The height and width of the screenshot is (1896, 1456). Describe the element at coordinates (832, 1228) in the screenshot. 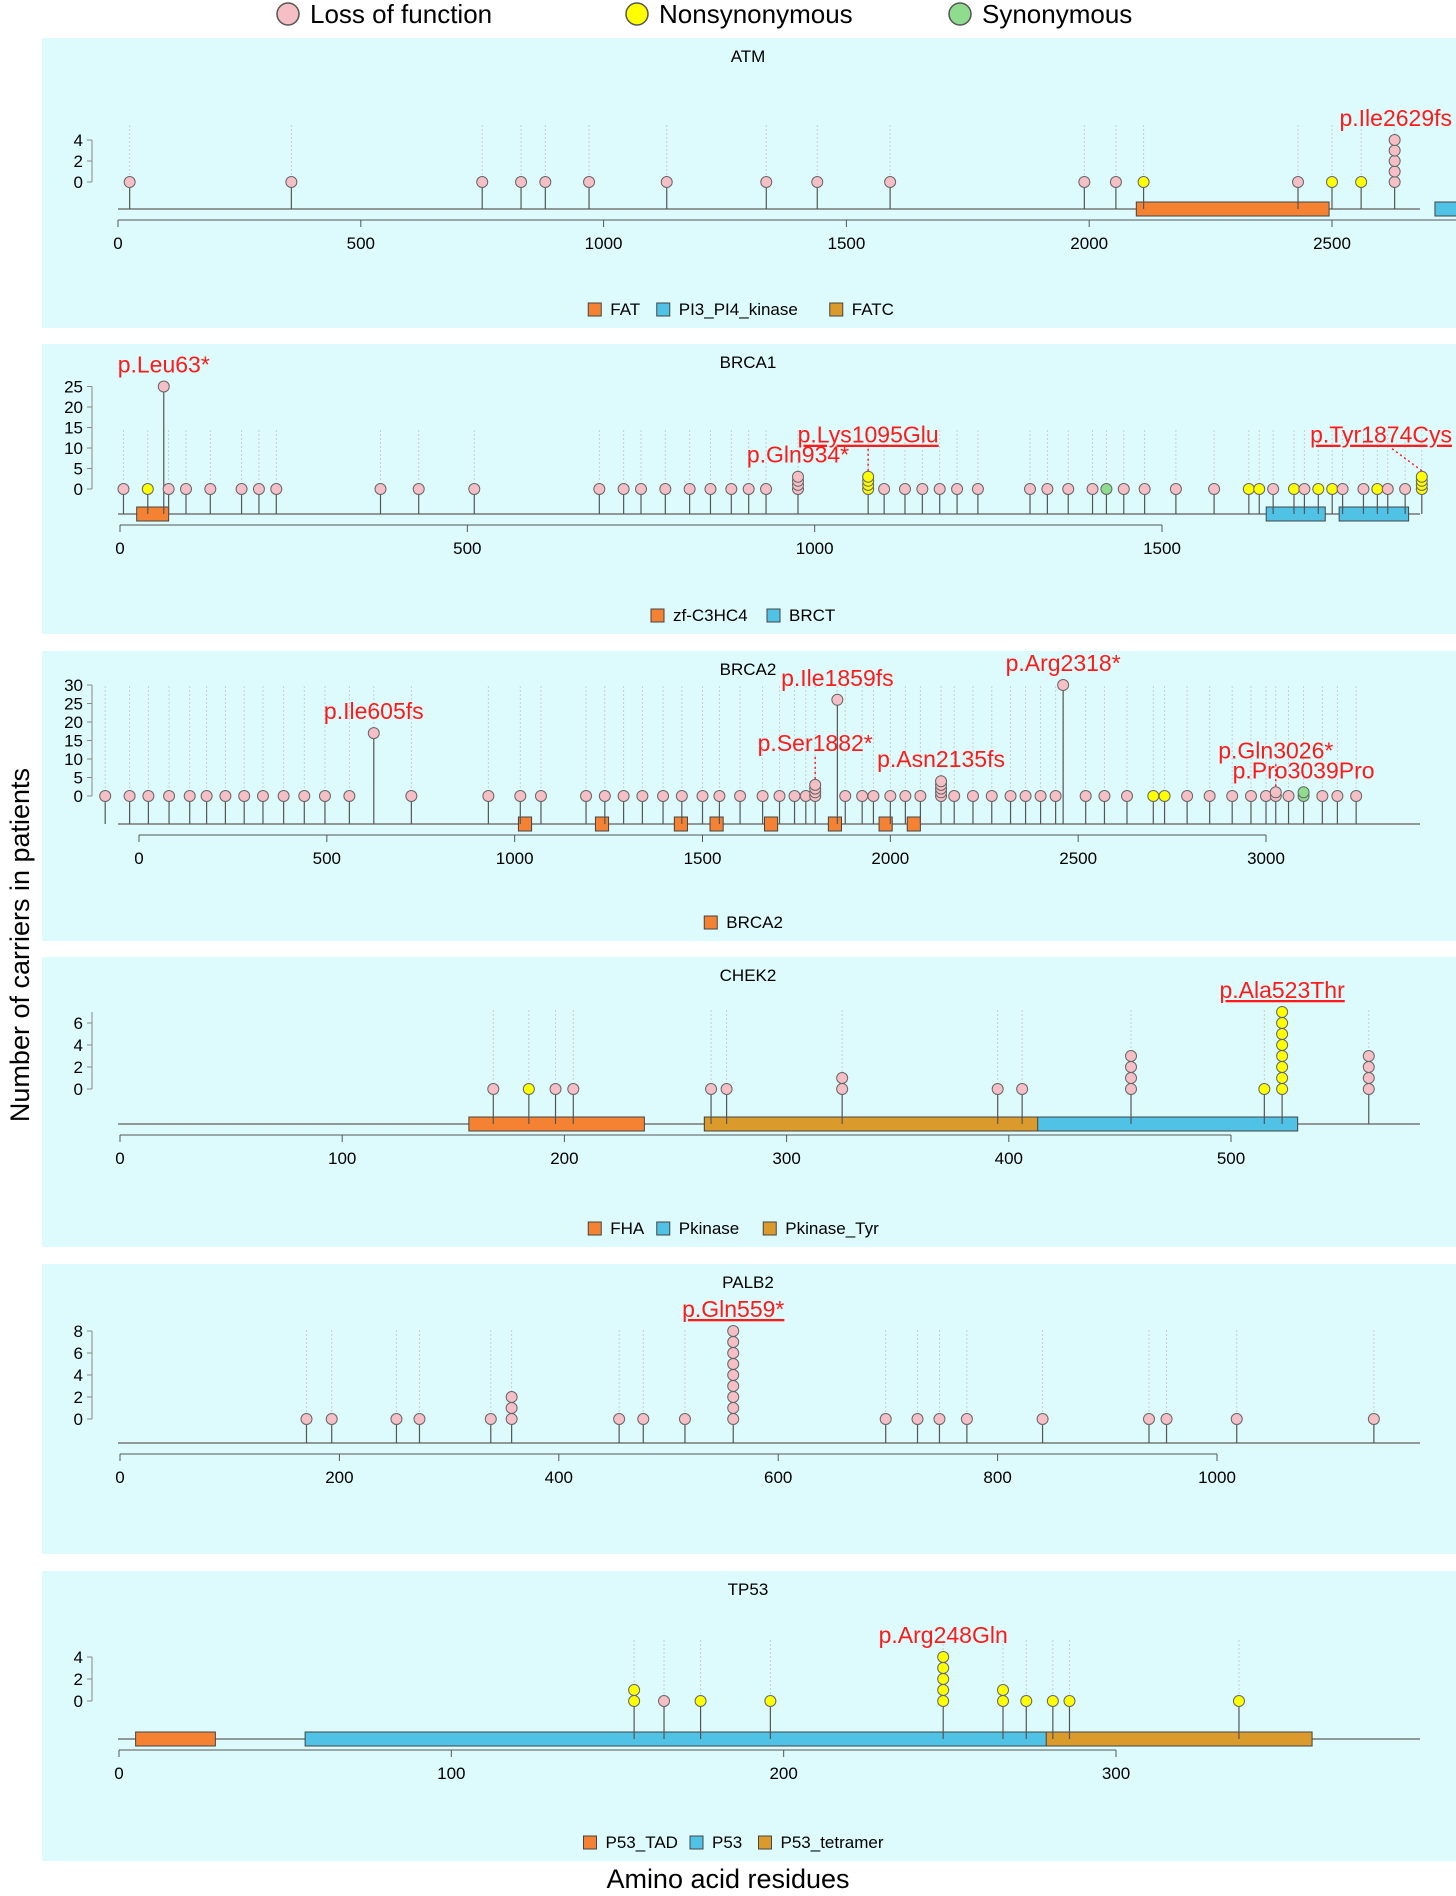

I see `domain-legend-label: Pkinase_Tyr` at that location.